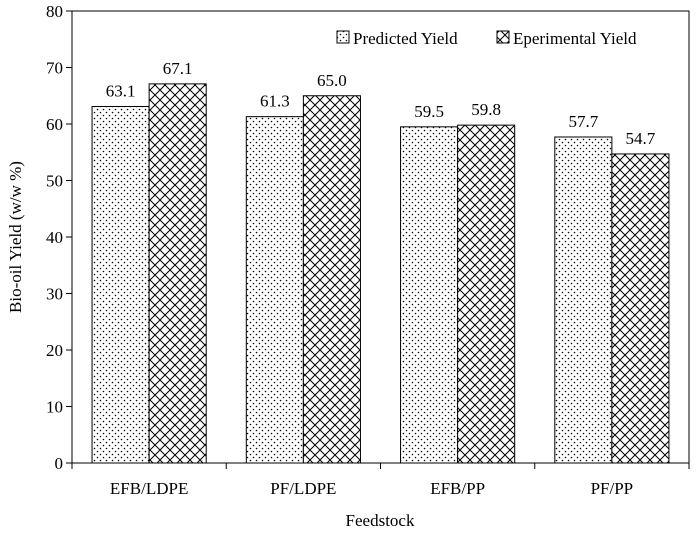 This screenshot has height=533, width=697. Describe the element at coordinates (503, 37) in the screenshot. I see `legend-swatch-experimental` at that location.